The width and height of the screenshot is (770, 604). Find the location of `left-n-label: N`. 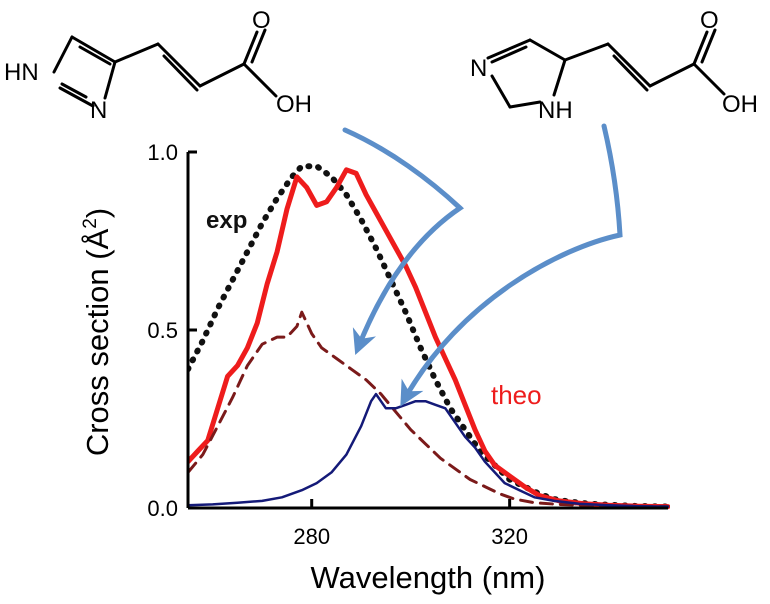

left-n-label: N is located at coordinates (98, 110).